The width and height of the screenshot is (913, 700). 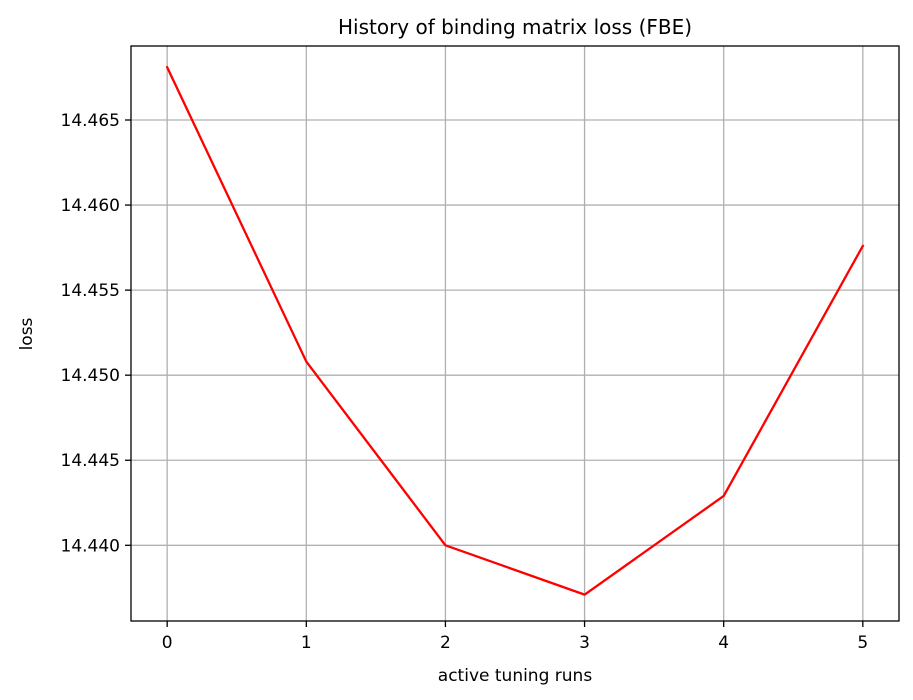 I want to click on x-tick-label: 3, so click(x=584, y=643).